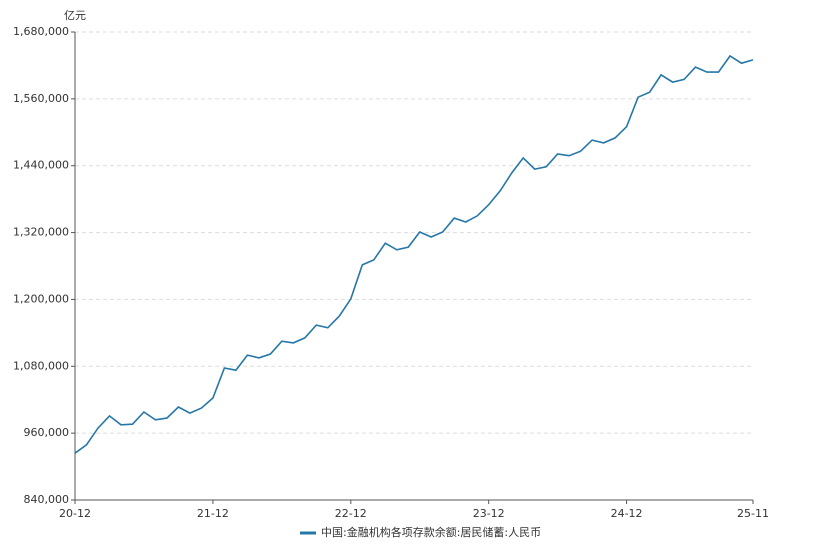 Image resolution: width=827 pixels, height=545 pixels. What do you see at coordinates (351, 513) in the screenshot?
I see `x-tick-label: 22-12` at bounding box center [351, 513].